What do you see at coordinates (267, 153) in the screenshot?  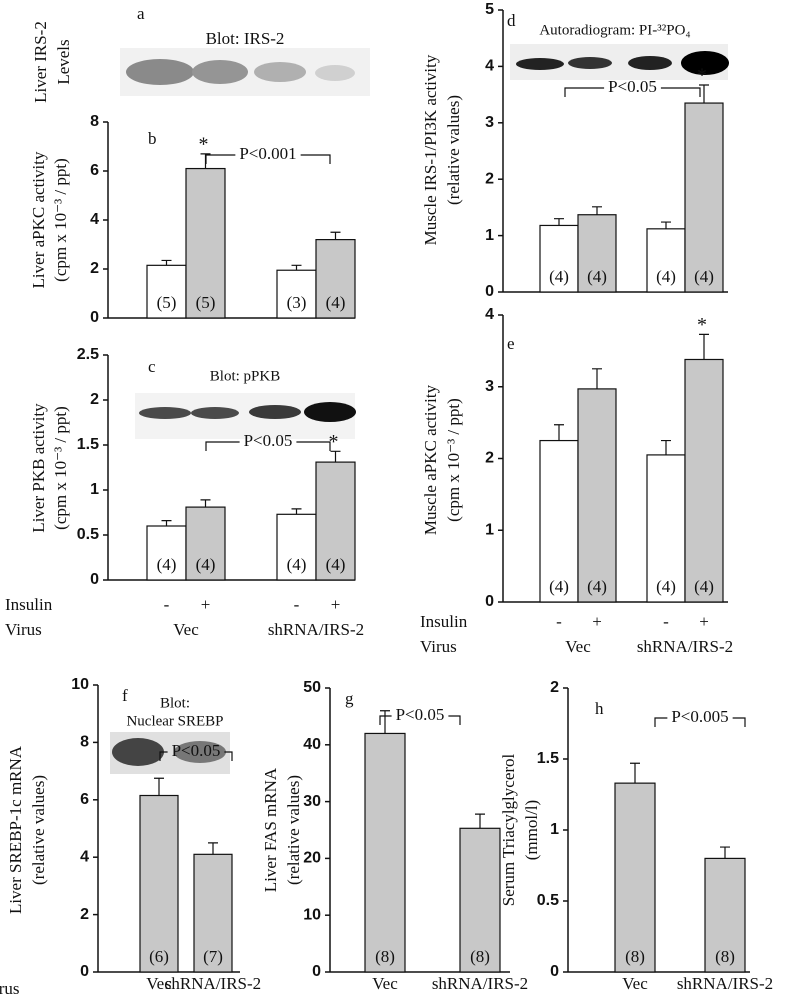 I see `p-value: P<0.001` at bounding box center [267, 153].